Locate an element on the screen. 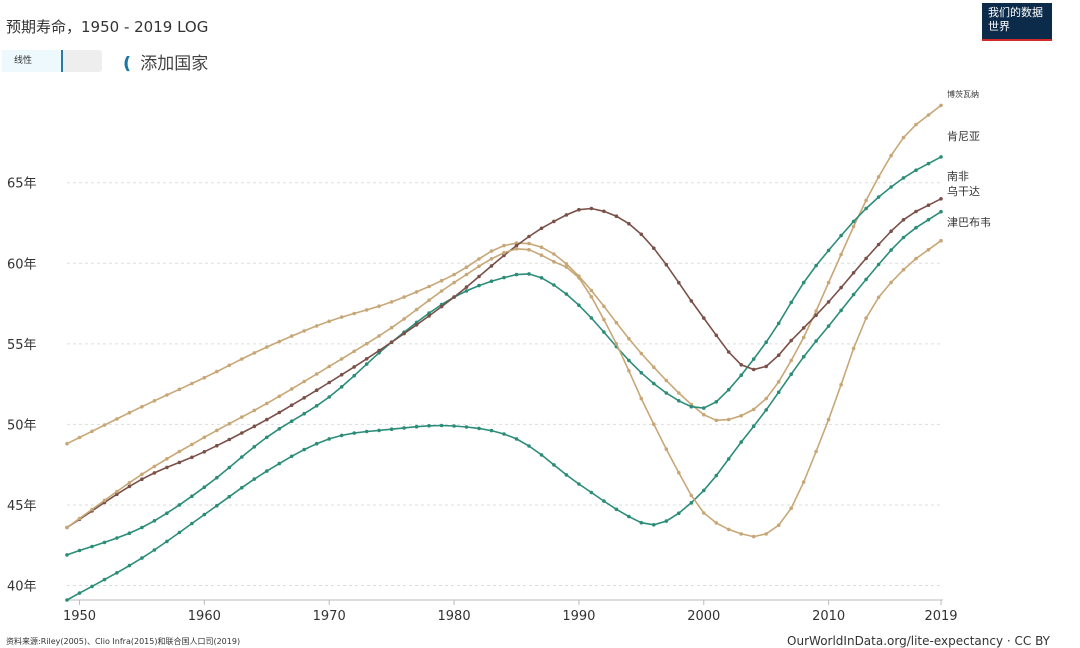 The width and height of the screenshot is (1080, 648). y-tick-label: 60年 is located at coordinates (22, 264).